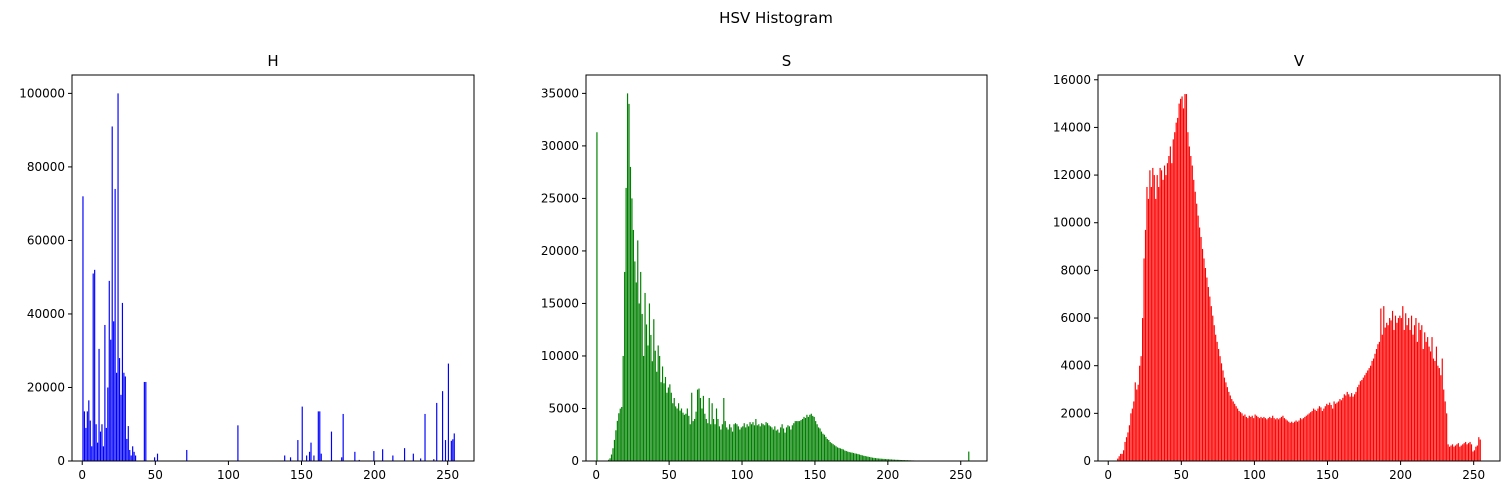 The height and width of the screenshot is (495, 1509). I want to click on xtick-label-s-50: 50, so click(668, 475).